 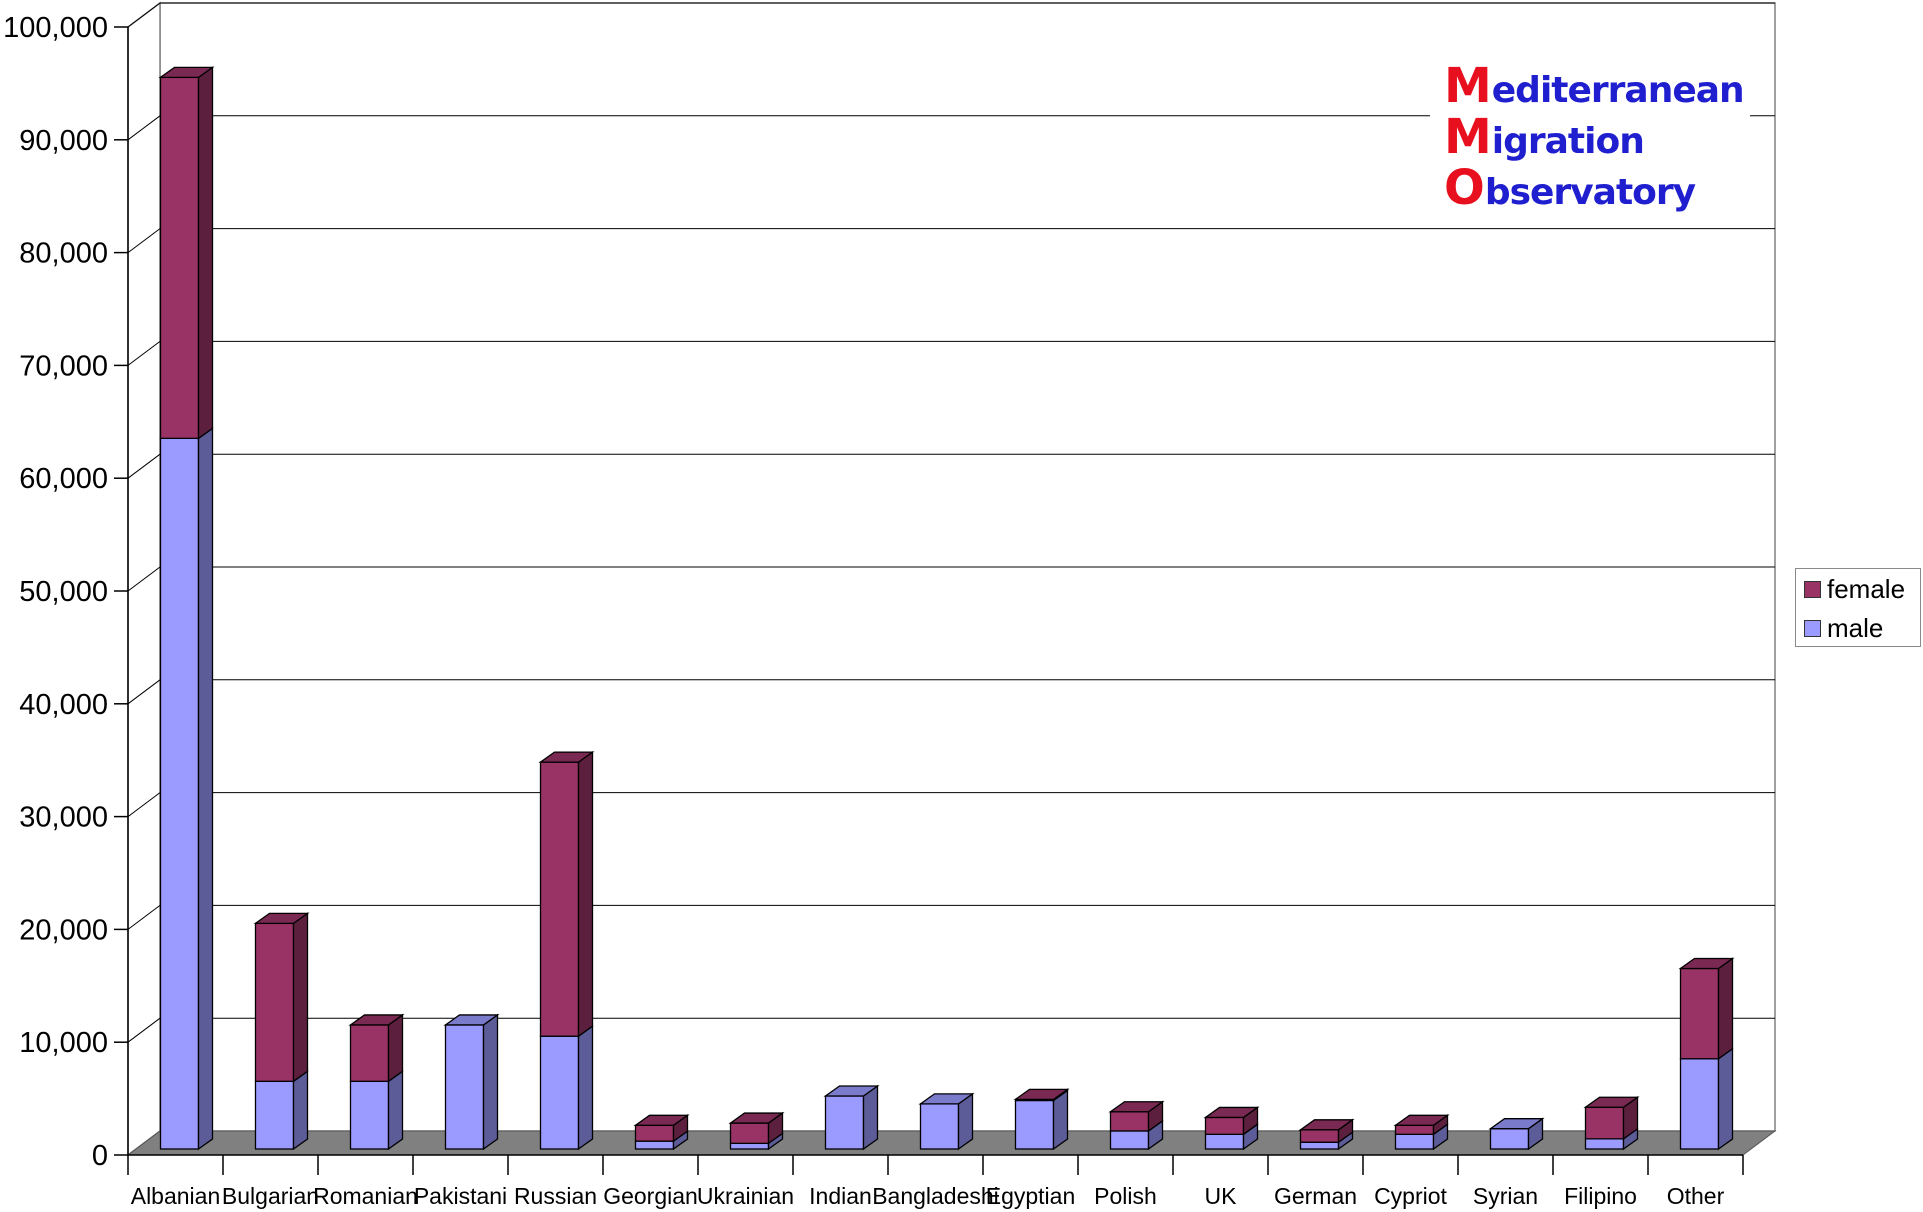 What do you see at coordinates (365, 1196) in the screenshot?
I see `x-tick-label: Romanian` at bounding box center [365, 1196].